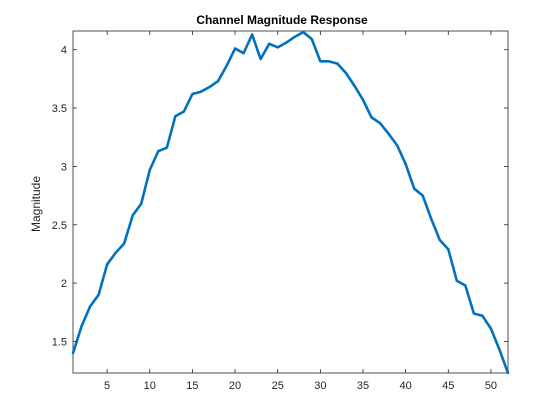 This screenshot has width=560, height=420. Describe the element at coordinates (64, 51) in the screenshot. I see `y-tick-label: 4` at that location.